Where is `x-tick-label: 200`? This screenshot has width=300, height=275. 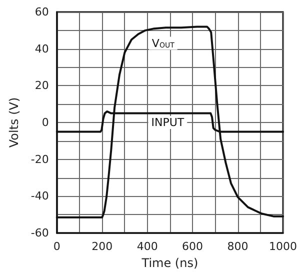 x-tick-label: 200 is located at coordinates (102, 246).